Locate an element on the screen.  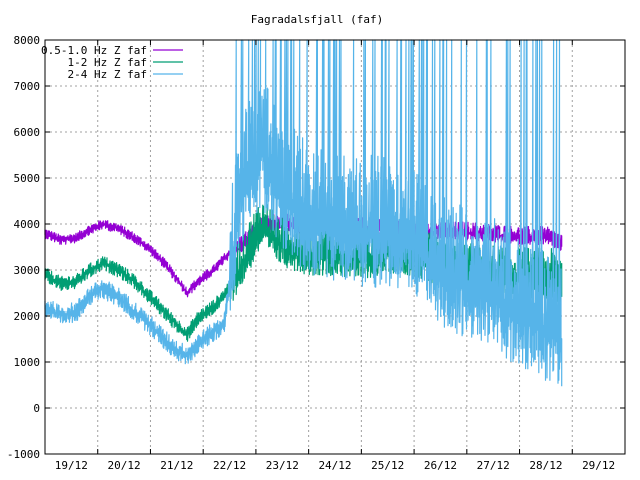
x-tick-label: 28/12 is located at coordinates (545, 465).